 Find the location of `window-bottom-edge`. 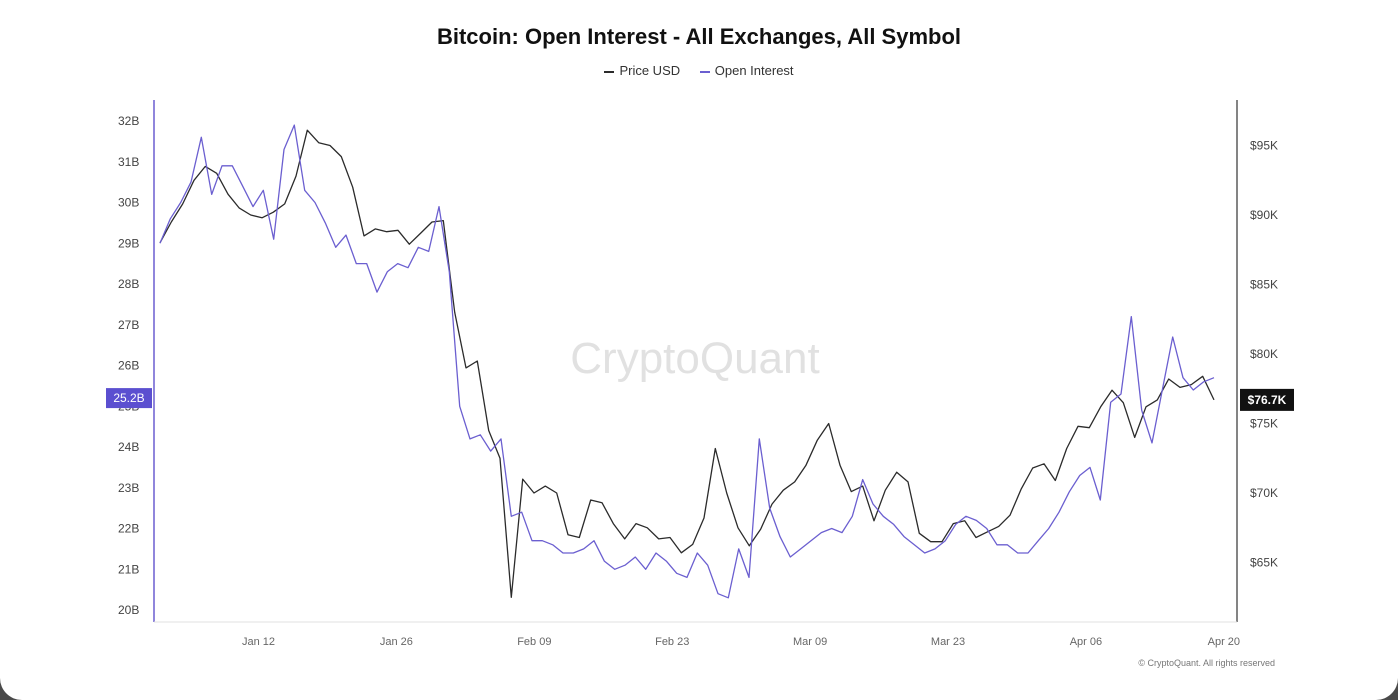

window-bottom-edge is located at coordinates (699, 689).